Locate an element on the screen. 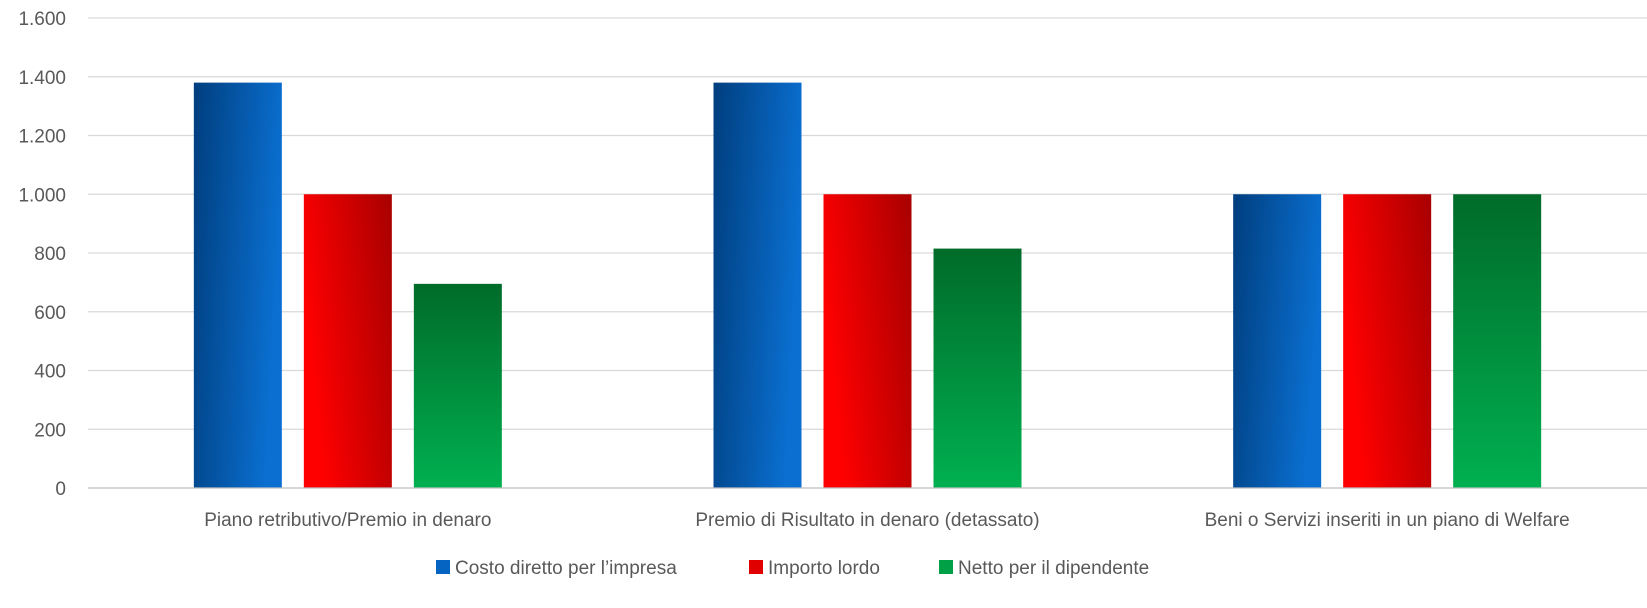 The height and width of the screenshot is (608, 1647). y-tick-label: 1.000 is located at coordinates (42, 195).